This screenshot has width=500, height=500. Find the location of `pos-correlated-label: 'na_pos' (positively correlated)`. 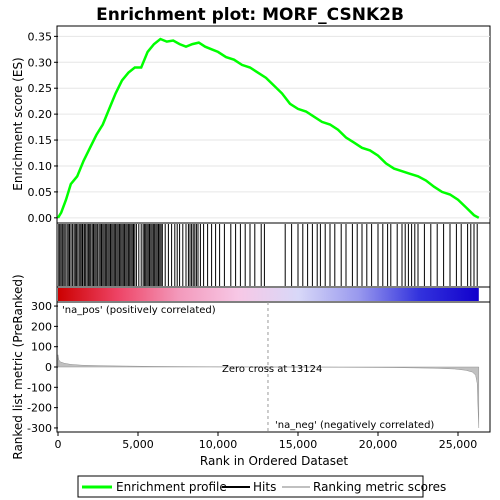

pos-correlated-label: 'na_pos' (positively correlated) is located at coordinates (139, 310).